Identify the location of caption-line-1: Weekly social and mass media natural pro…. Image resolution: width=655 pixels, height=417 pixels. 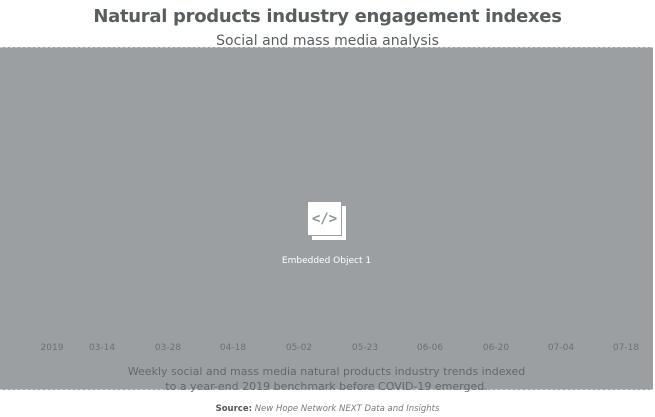
(326, 371).